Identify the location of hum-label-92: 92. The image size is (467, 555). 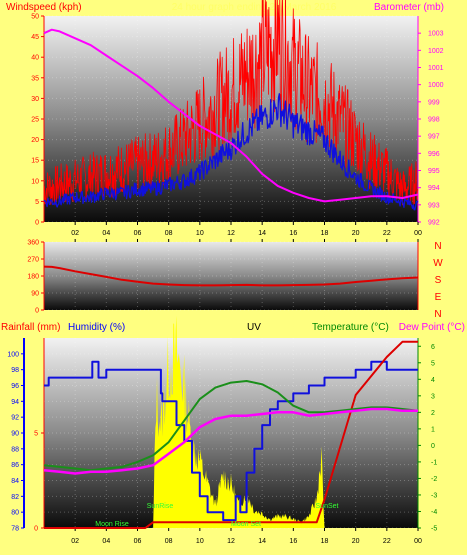
(15, 418).